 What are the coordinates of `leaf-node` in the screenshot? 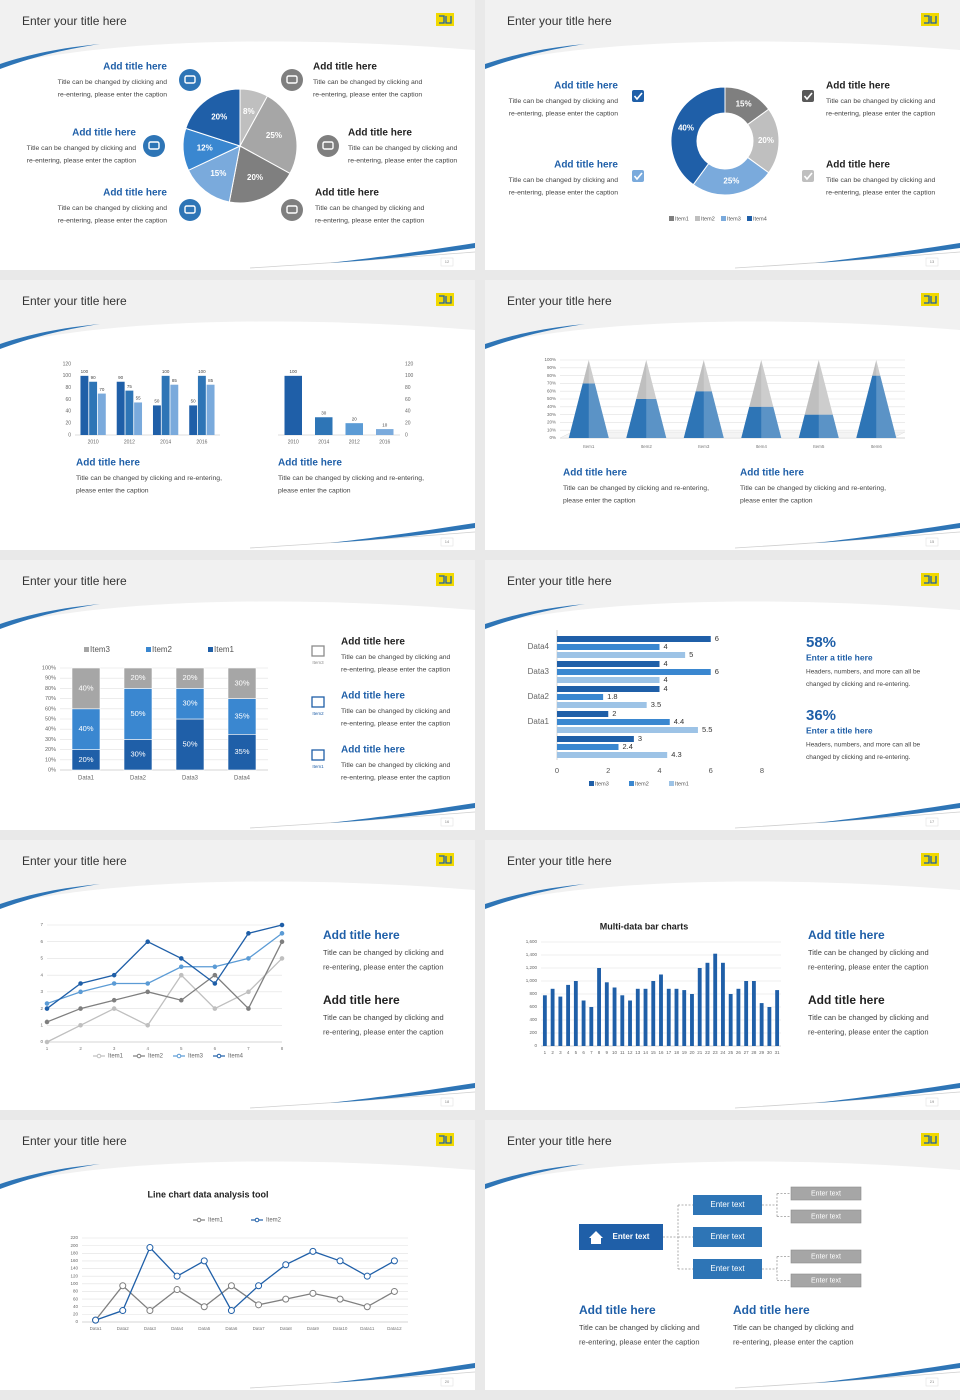 It's located at (826, 1256).